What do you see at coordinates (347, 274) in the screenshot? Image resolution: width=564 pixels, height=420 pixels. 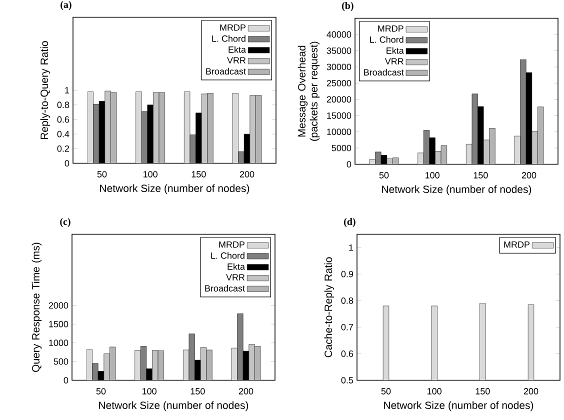 I see `y-tick-label: 0.9` at bounding box center [347, 274].